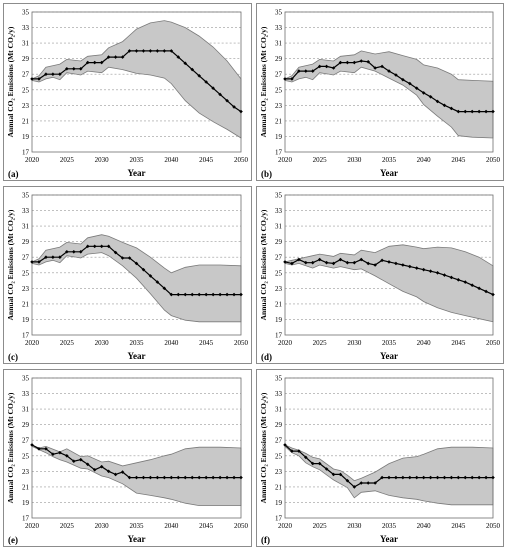  I want to click on panel-label: (a), so click(13, 174).